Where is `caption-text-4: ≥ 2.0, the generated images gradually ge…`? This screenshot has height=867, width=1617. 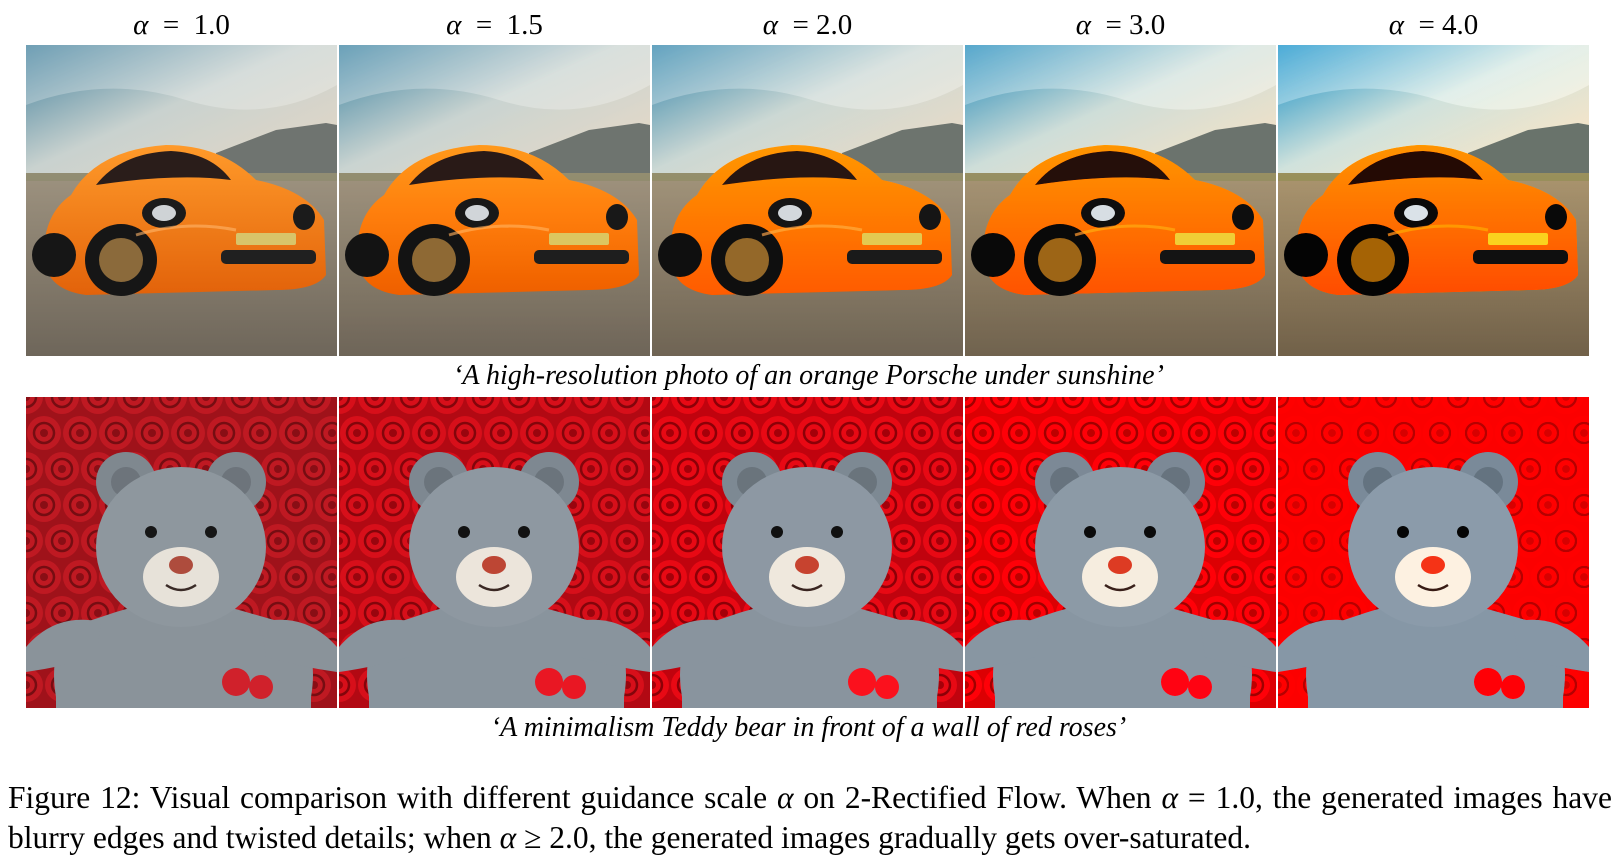 caption-text-4: ≥ 2.0, the generated images gradually ge… is located at coordinates (883, 837).